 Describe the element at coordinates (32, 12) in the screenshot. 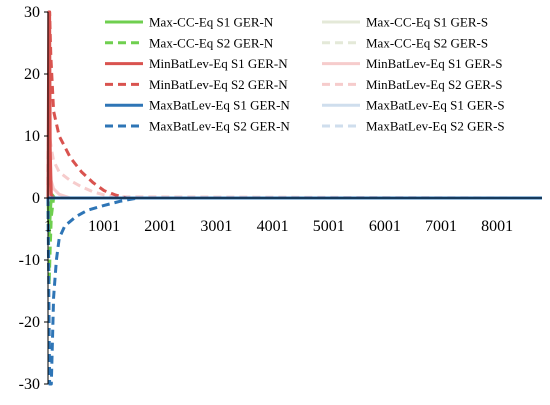

I see `y-tick-label: 30` at that location.